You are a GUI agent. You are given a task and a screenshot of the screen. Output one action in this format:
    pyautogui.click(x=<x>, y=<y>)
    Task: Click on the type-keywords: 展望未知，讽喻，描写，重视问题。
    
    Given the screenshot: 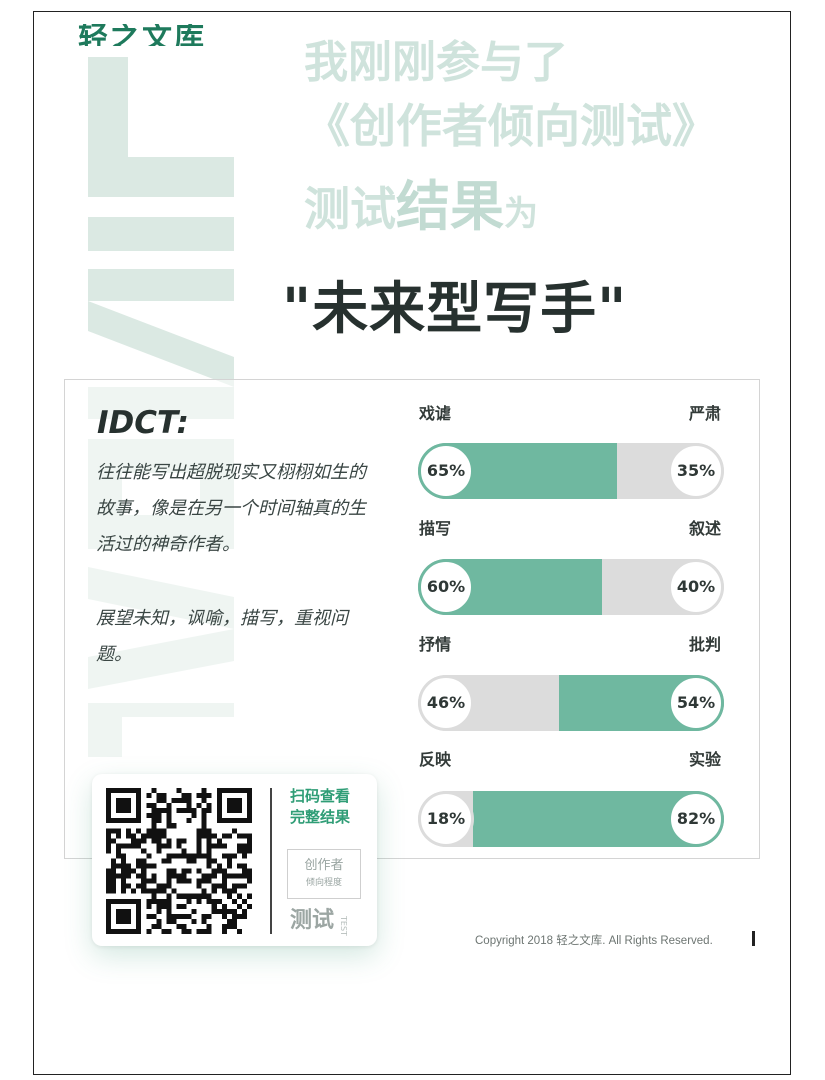 What is the action you would take?
    pyautogui.click(x=222, y=636)
    